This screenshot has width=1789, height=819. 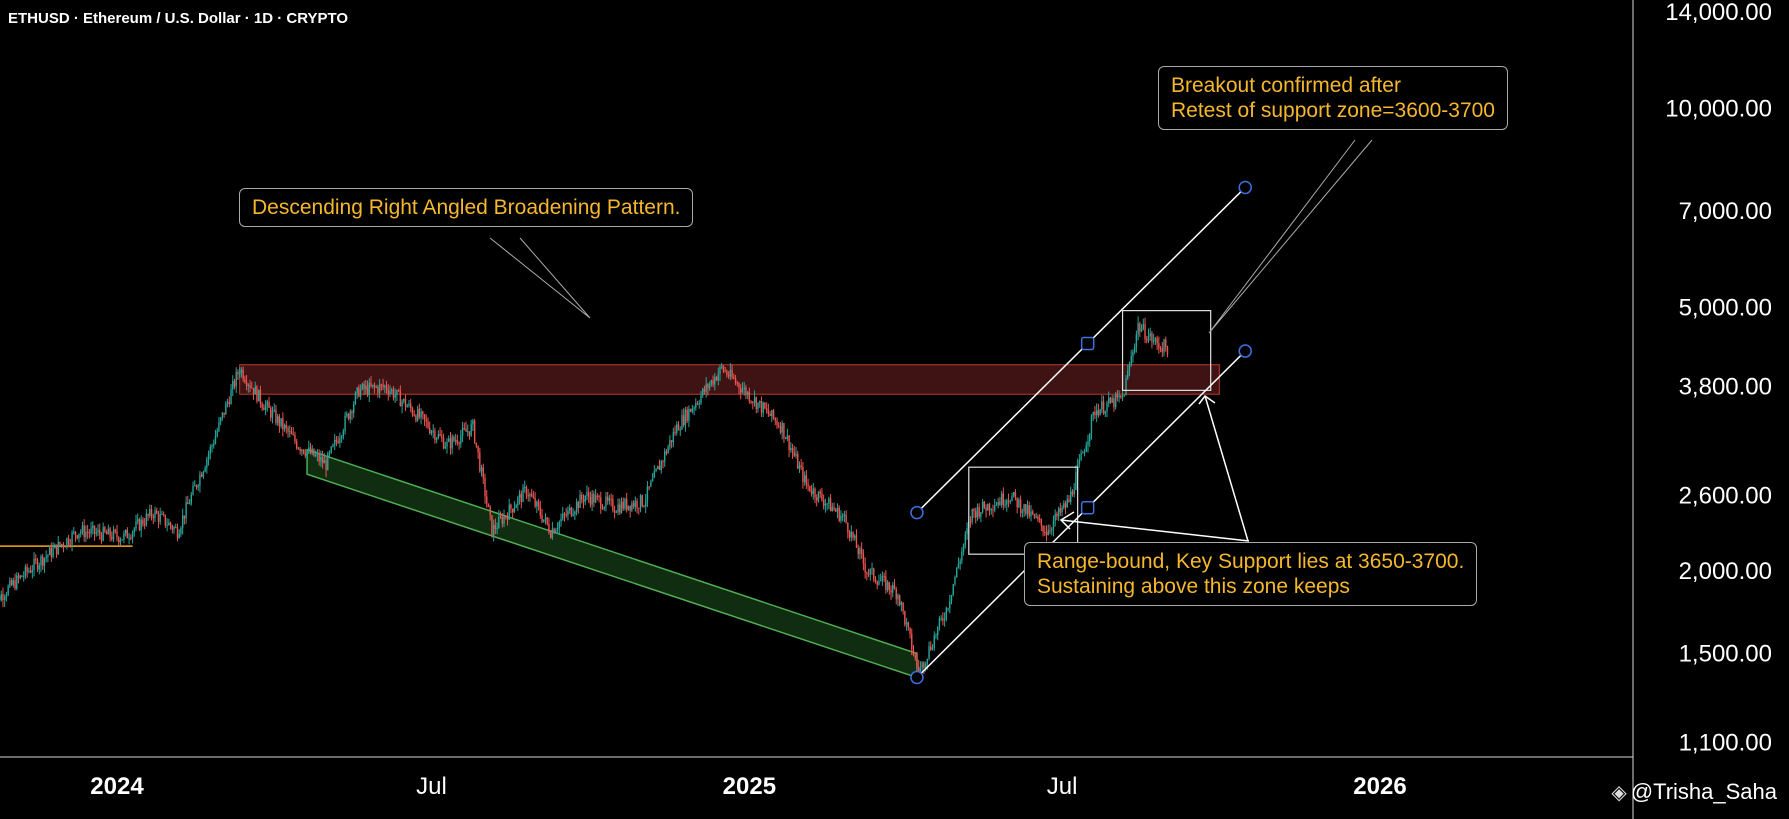 What do you see at coordinates (749, 786) in the screenshot?
I see `x-tick-label: 2025` at bounding box center [749, 786].